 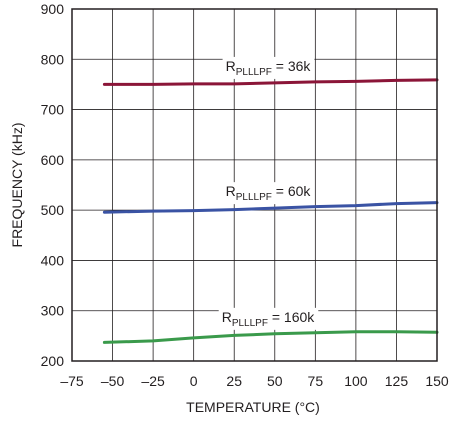 What do you see at coordinates (53, 311) in the screenshot?
I see `y-tick-label: 300` at bounding box center [53, 311].